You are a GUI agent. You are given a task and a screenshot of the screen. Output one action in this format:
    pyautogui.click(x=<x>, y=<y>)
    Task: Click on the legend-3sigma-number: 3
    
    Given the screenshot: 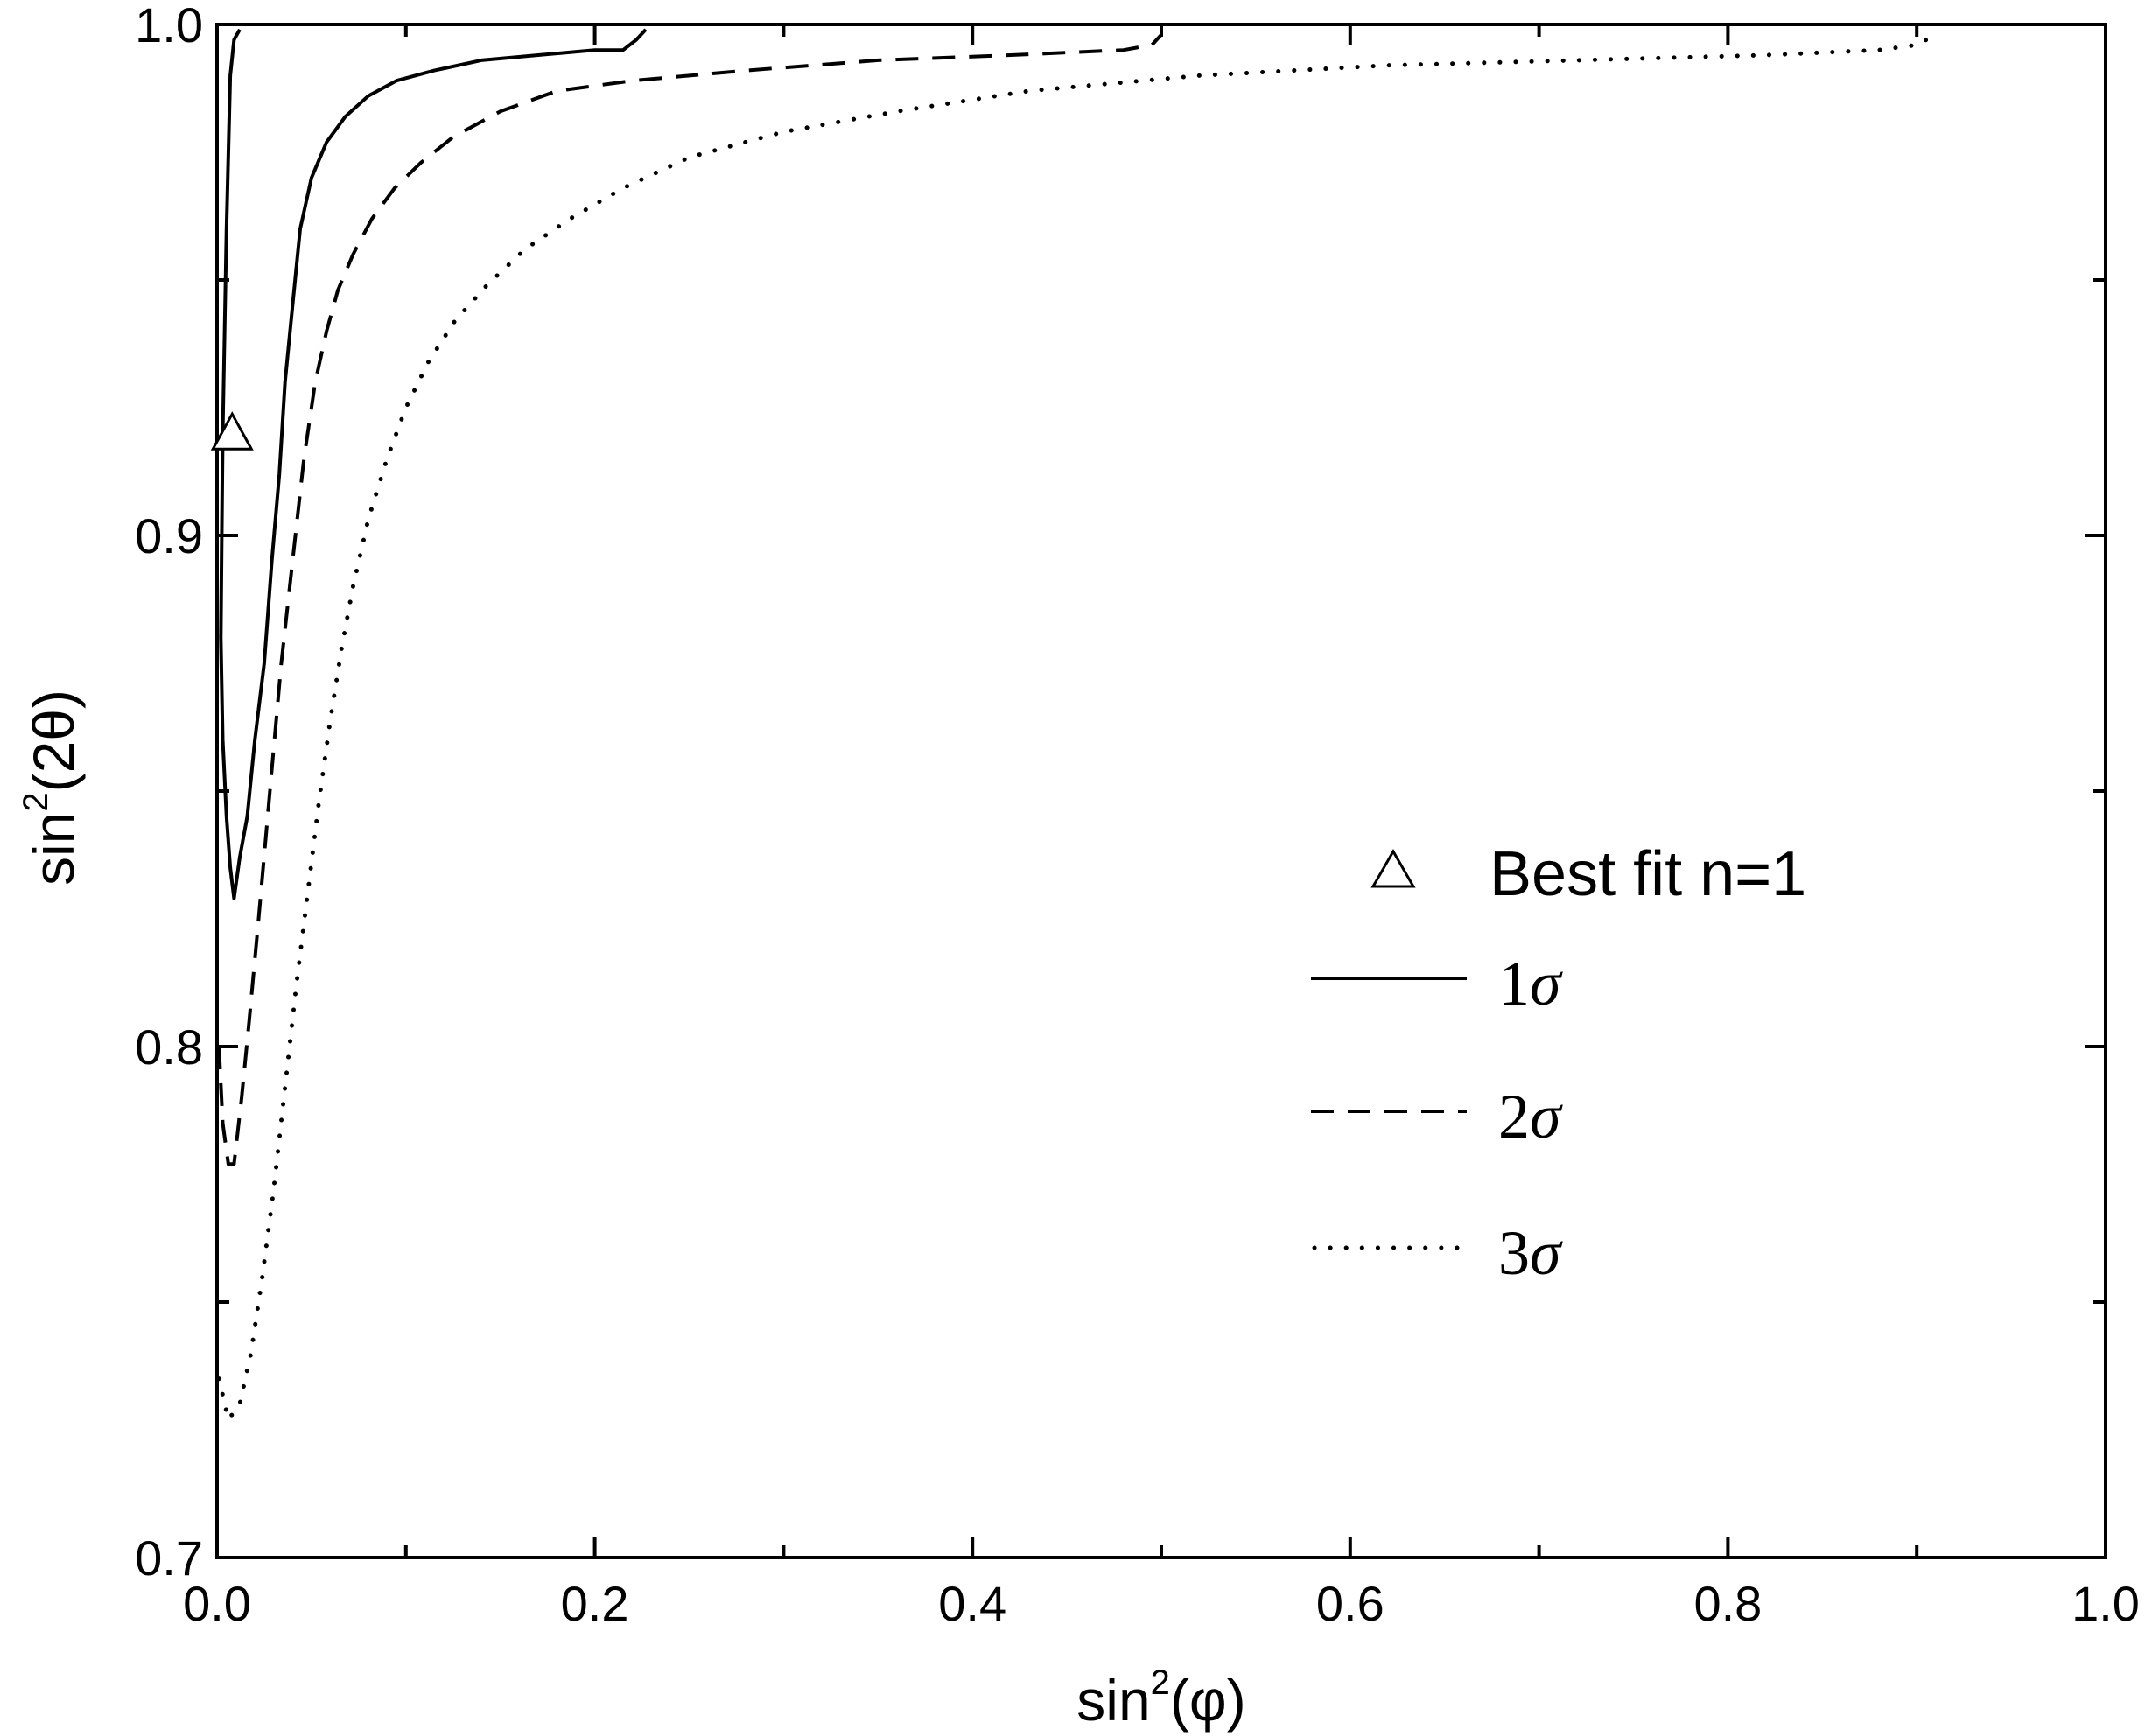 What is the action you would take?
    pyautogui.click(x=1514, y=1253)
    